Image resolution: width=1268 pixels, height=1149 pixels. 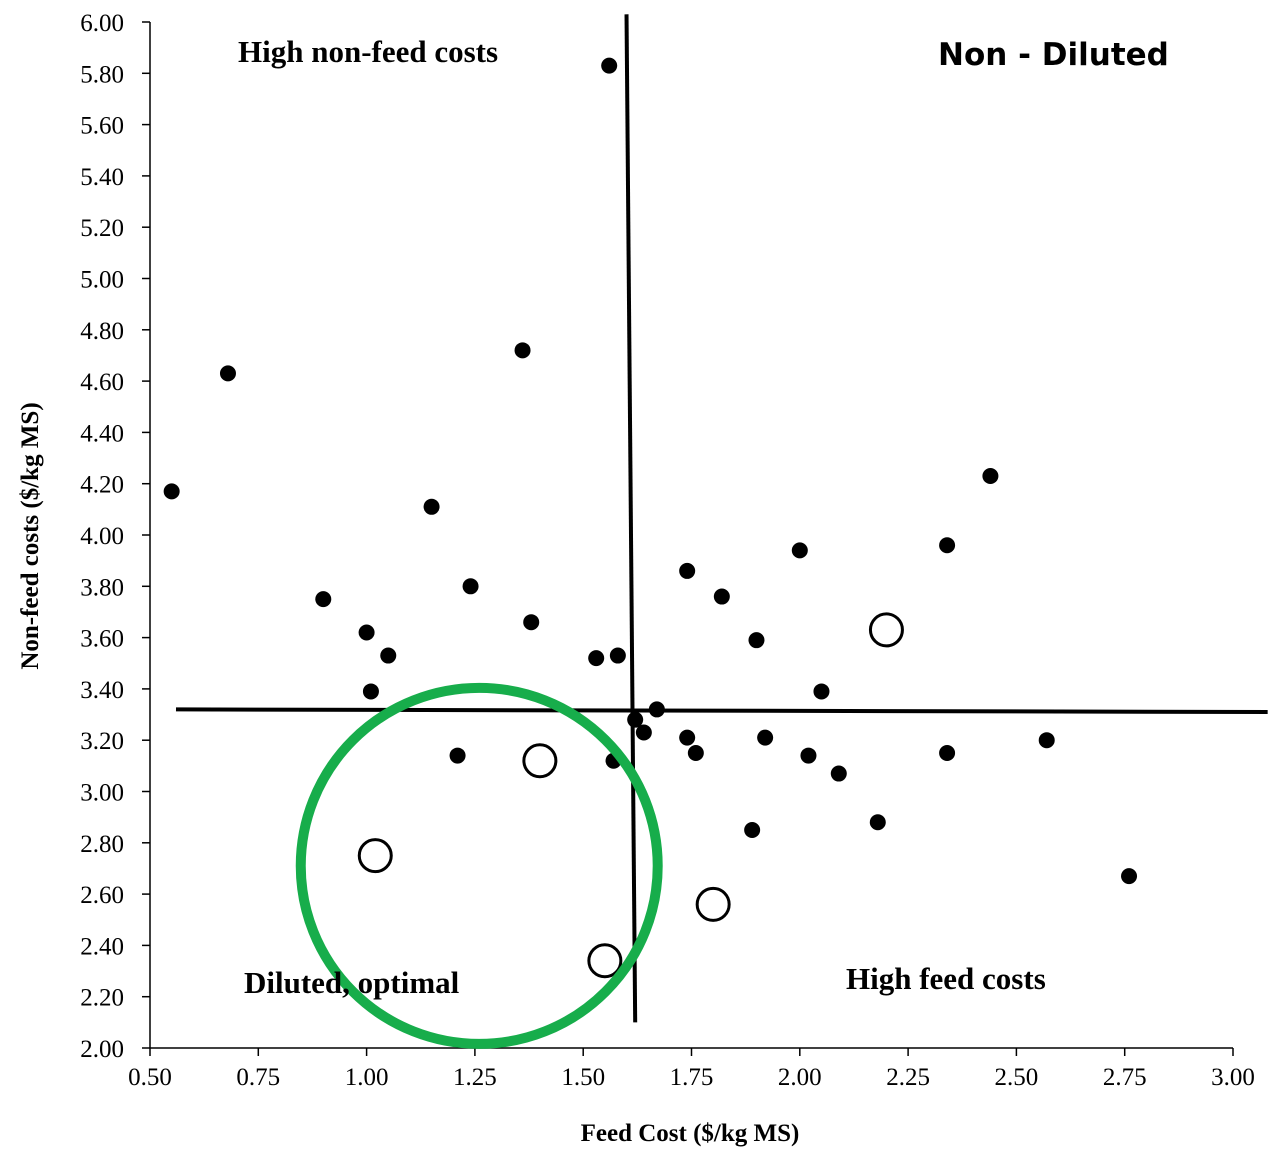 What do you see at coordinates (102, 895) in the screenshot?
I see `y-tick-label: 2.60` at bounding box center [102, 895].